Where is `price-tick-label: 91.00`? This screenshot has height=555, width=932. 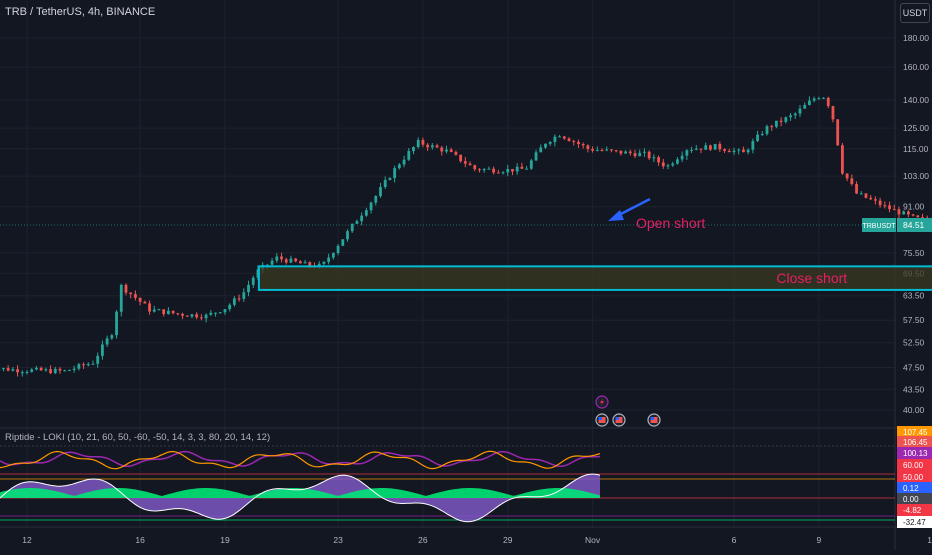
price-tick-label: 91.00 is located at coordinates (914, 207).